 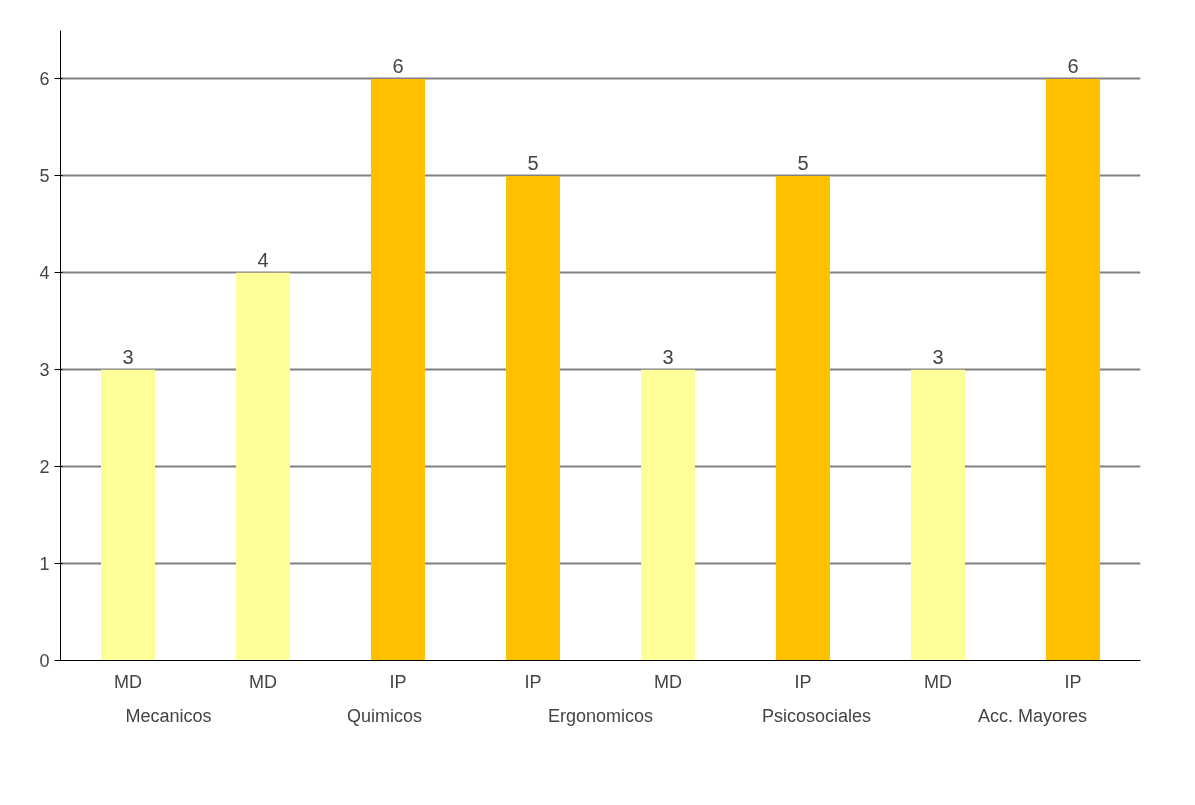 I want to click on text: Acc. Mayores, so click(x=1032, y=715).